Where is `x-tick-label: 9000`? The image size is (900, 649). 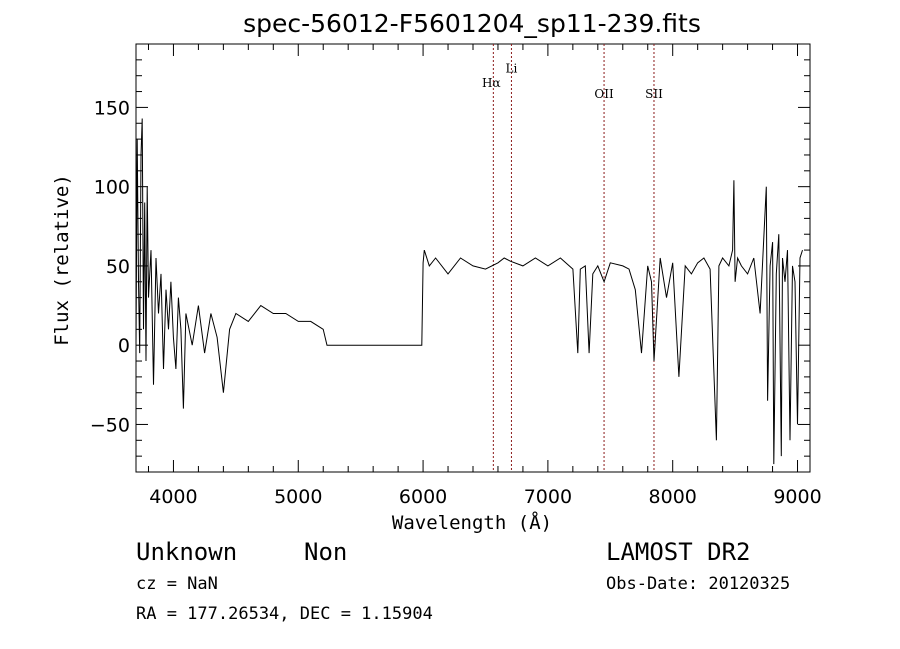 x-tick-label: 9000 is located at coordinates (797, 497).